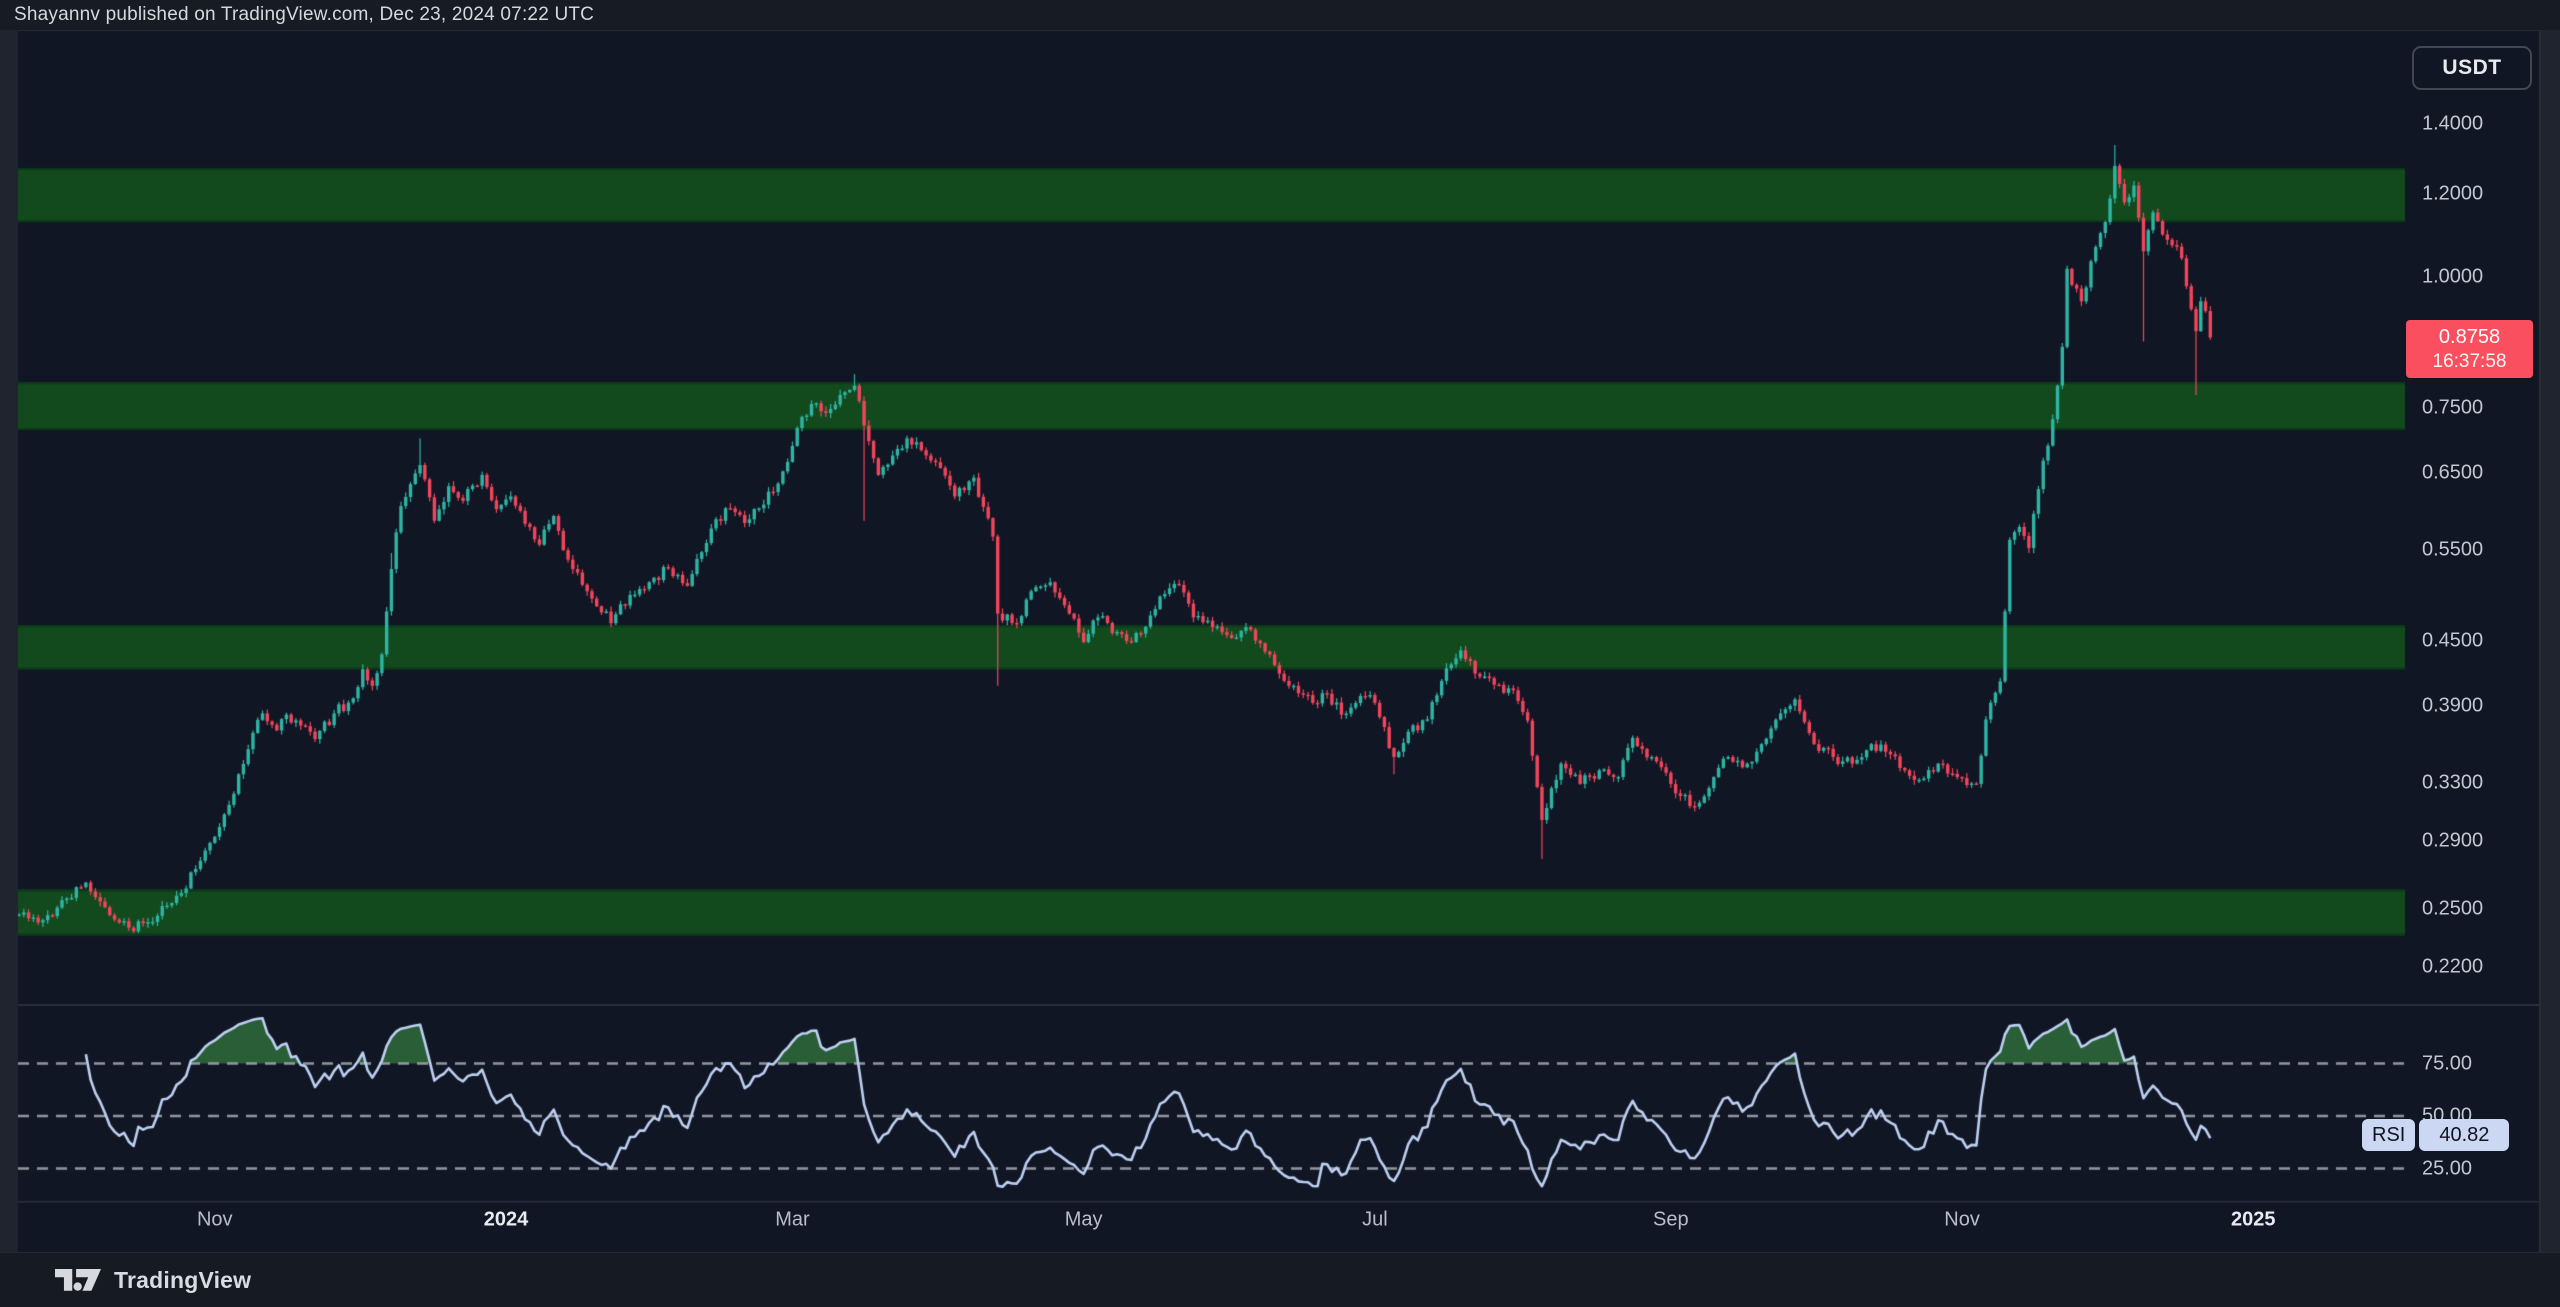  What do you see at coordinates (1083, 1219) in the screenshot?
I see `time-axis-label: May` at bounding box center [1083, 1219].